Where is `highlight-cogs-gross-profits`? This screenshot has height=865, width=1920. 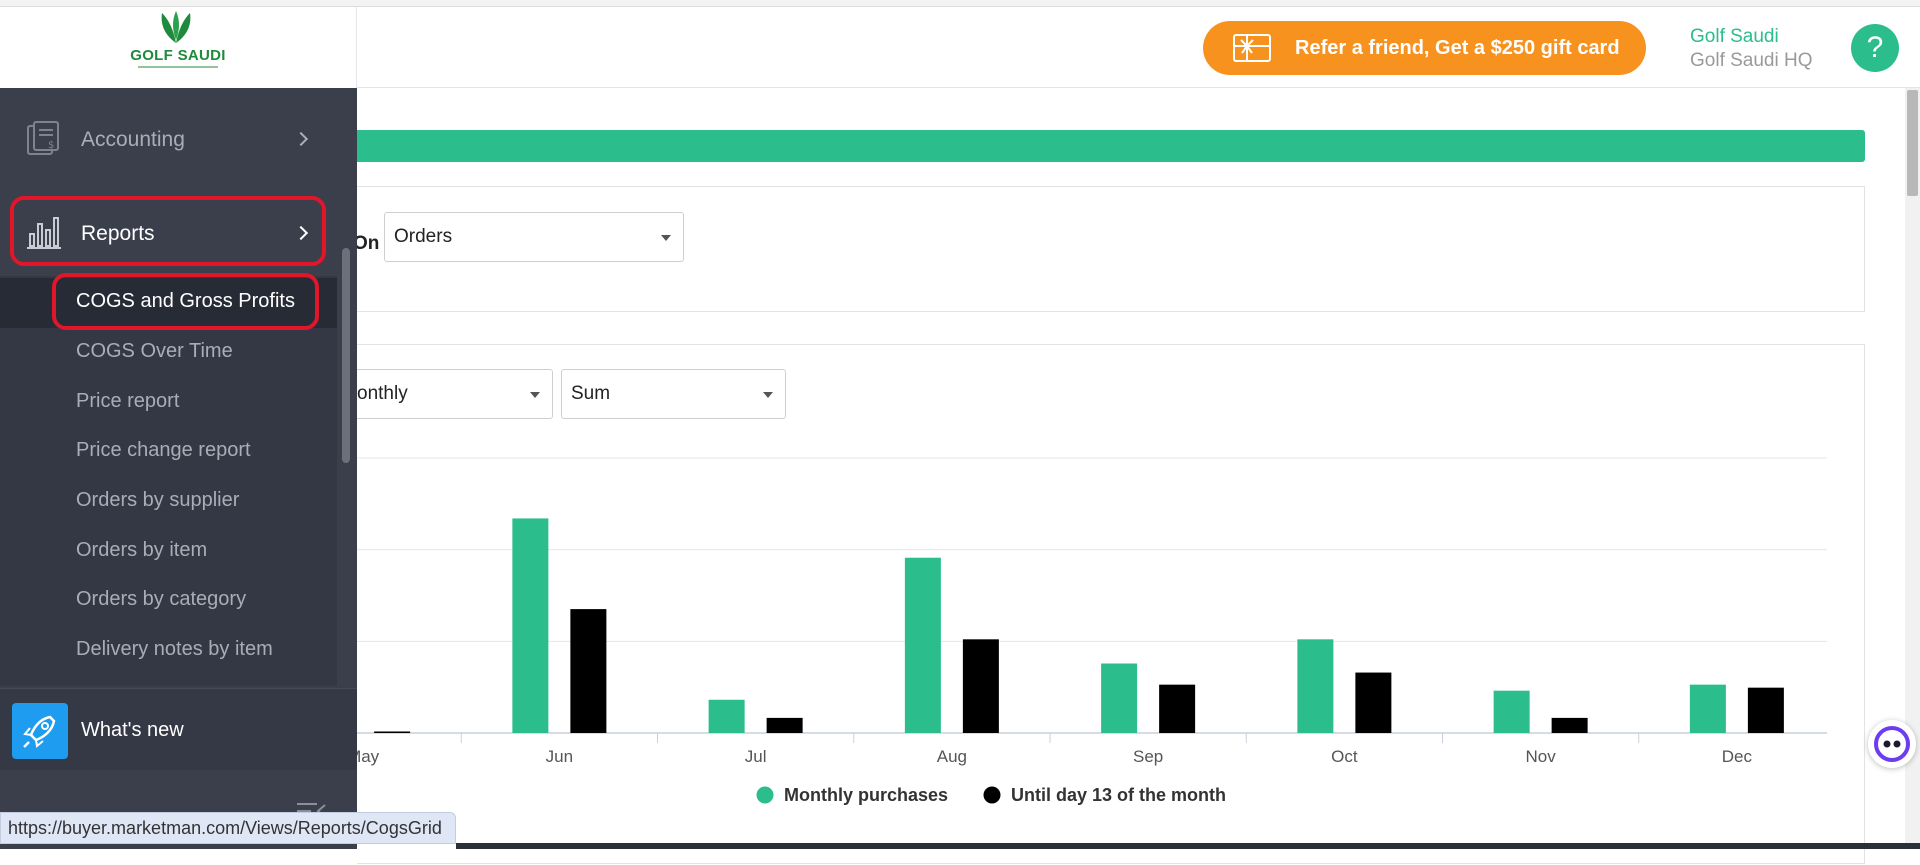 highlight-cogs-gross-profits is located at coordinates (185, 301).